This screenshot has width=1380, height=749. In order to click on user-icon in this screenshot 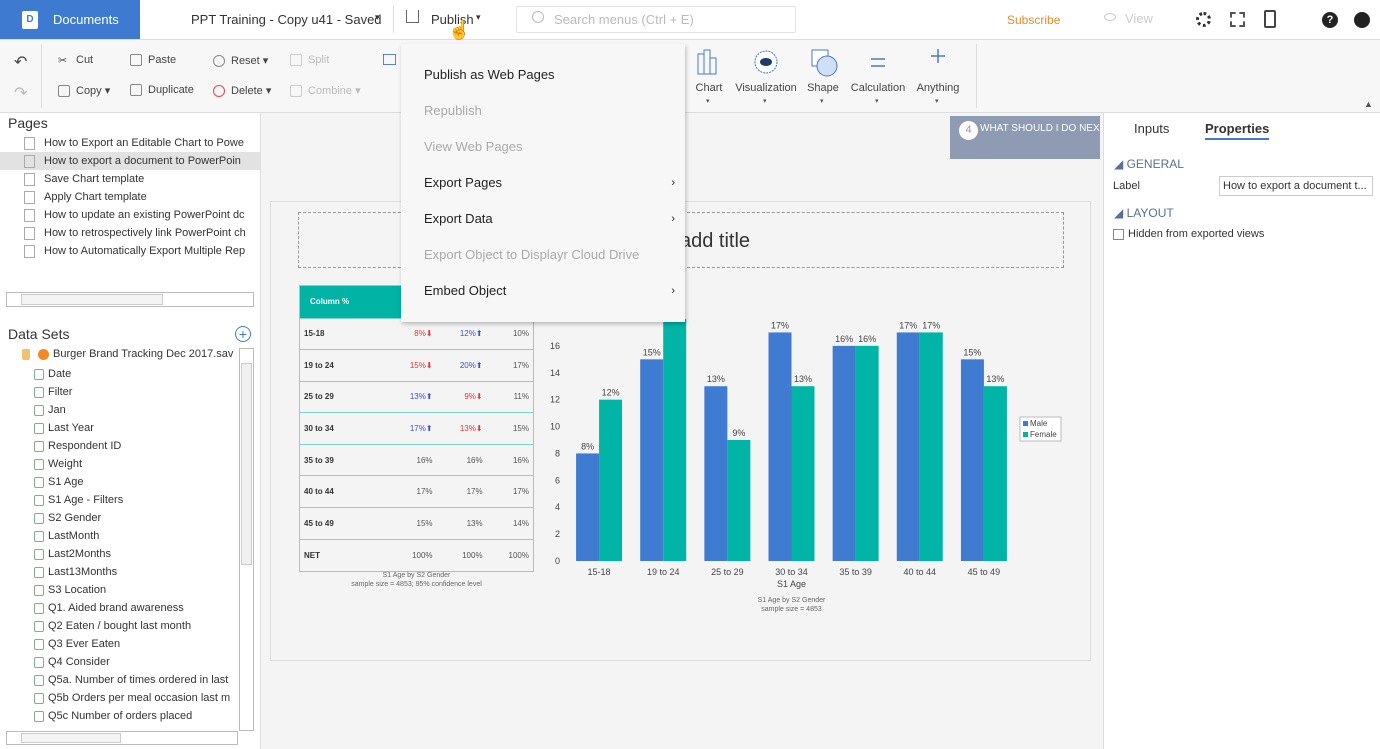, I will do `click(1362, 20)`.